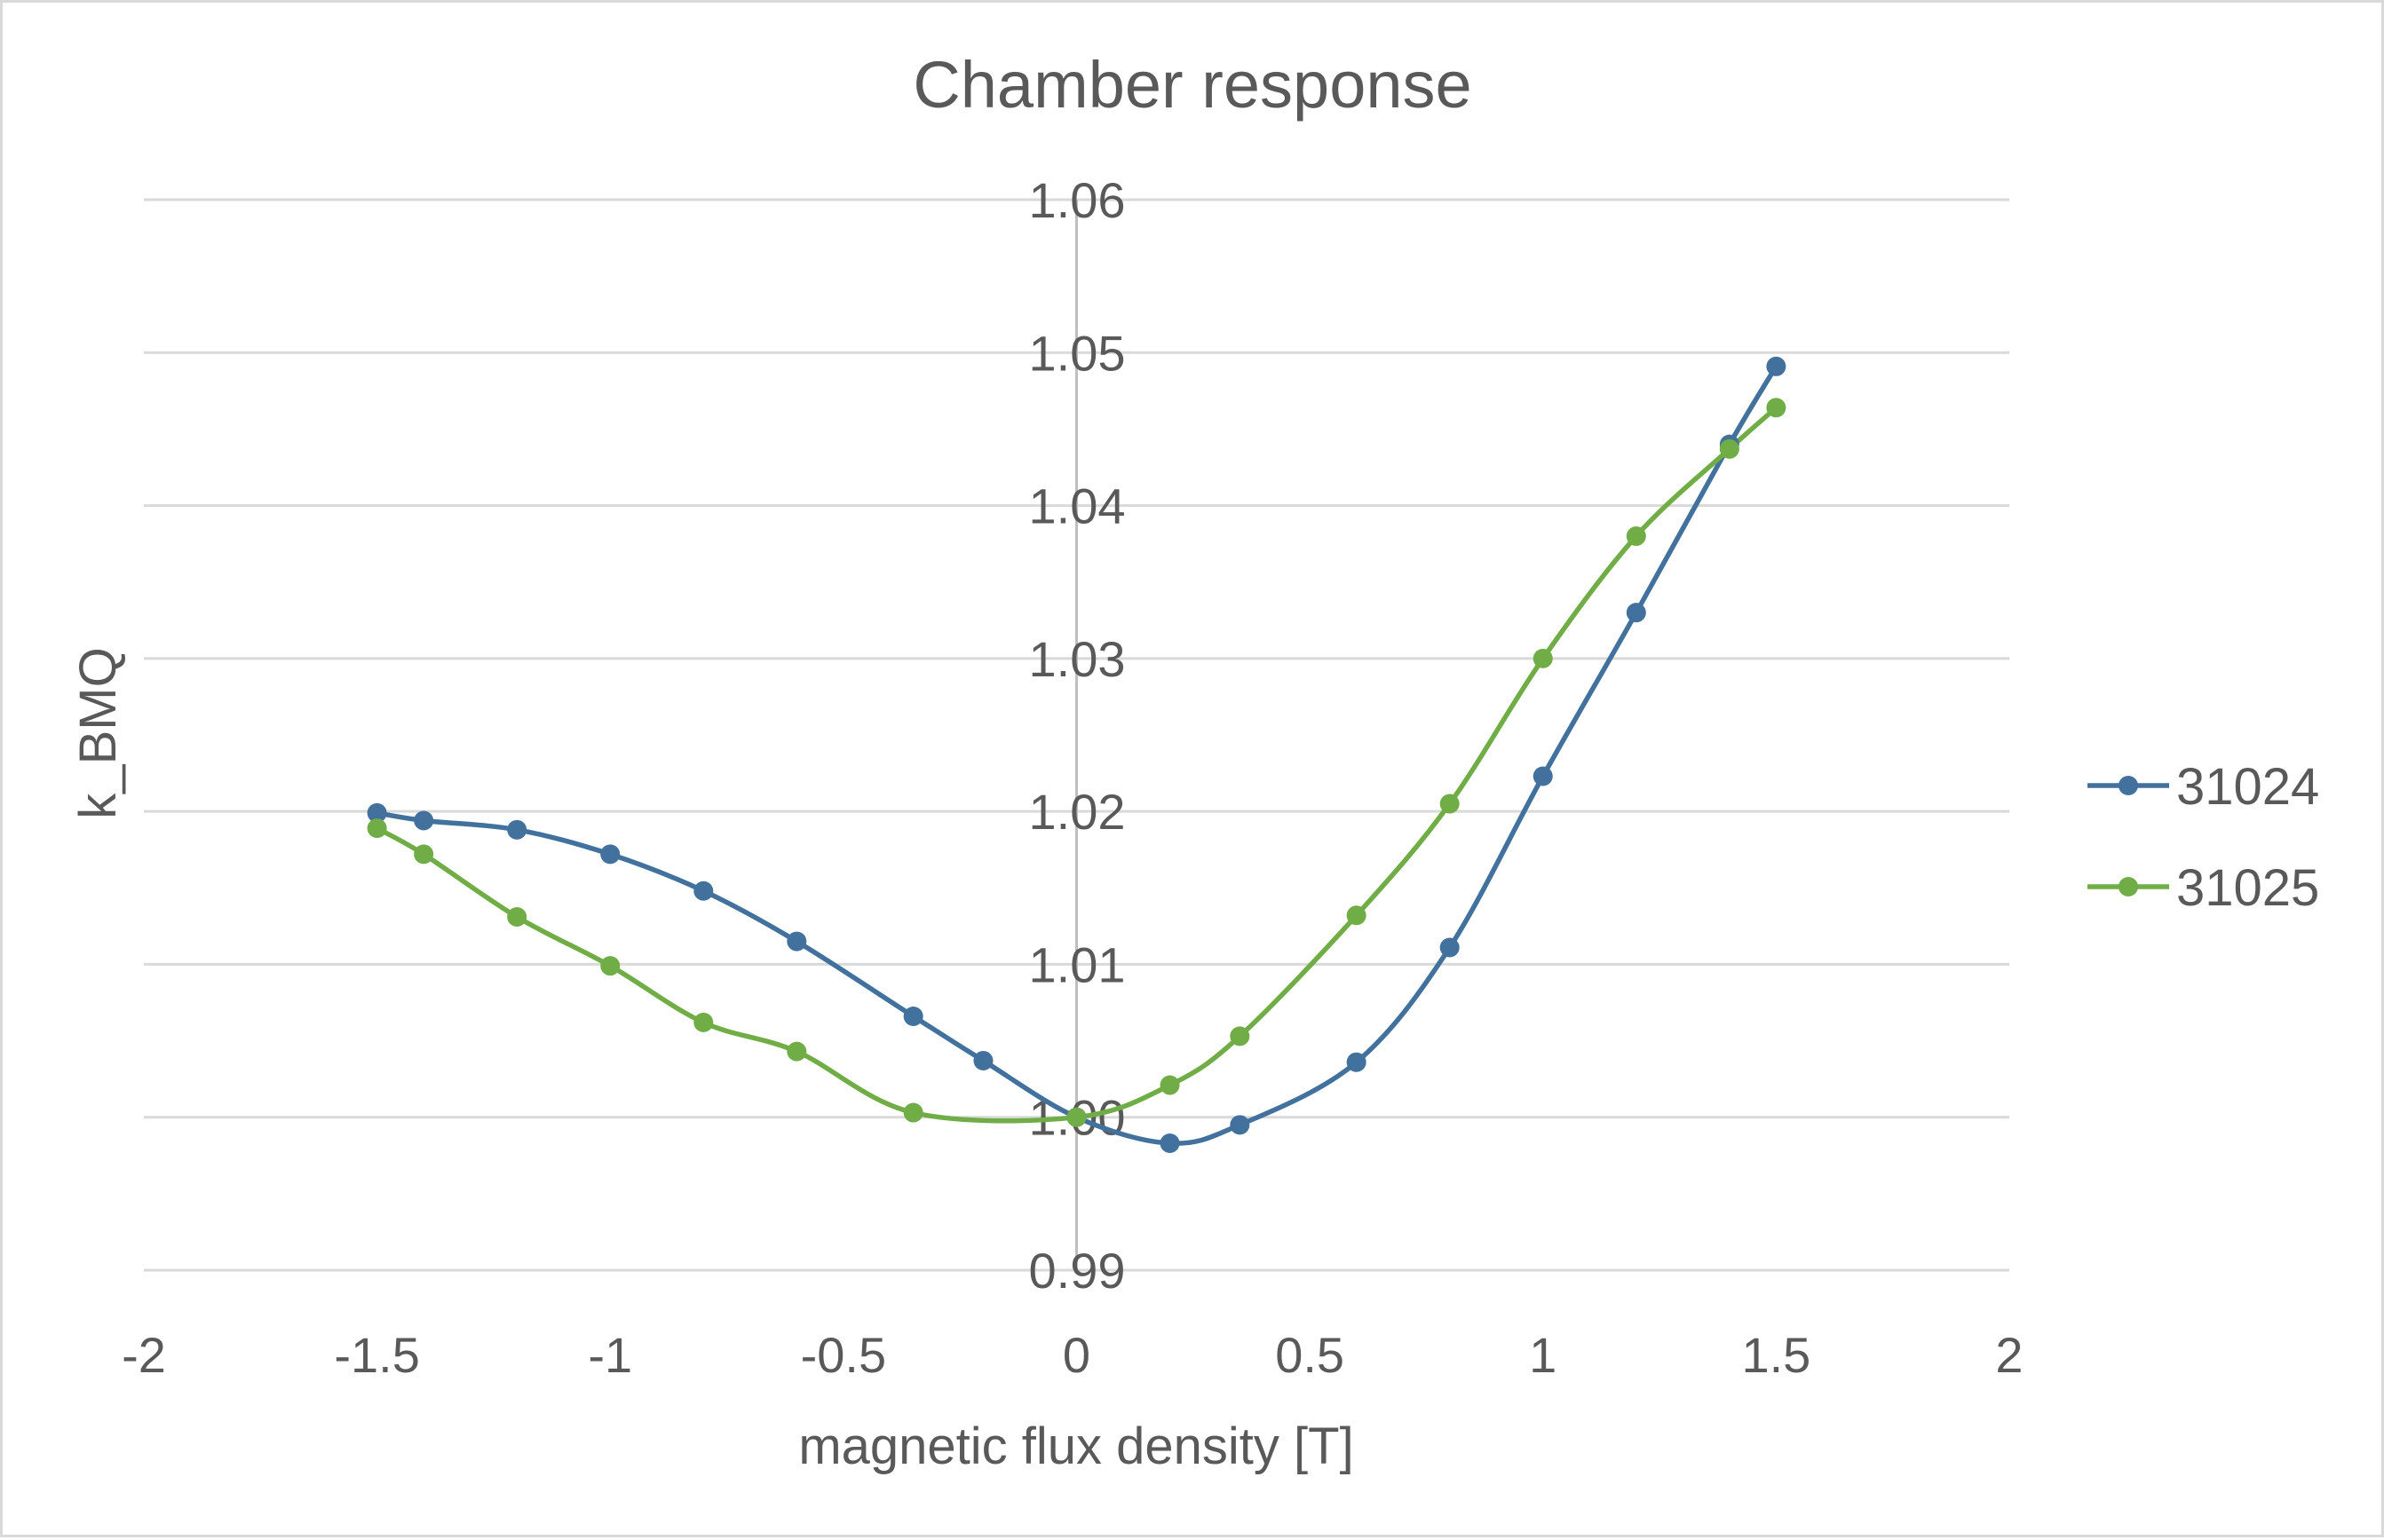 This screenshot has height=1540, width=2384. I want to click on x-tick-label: 0.5, so click(1309, 1355).